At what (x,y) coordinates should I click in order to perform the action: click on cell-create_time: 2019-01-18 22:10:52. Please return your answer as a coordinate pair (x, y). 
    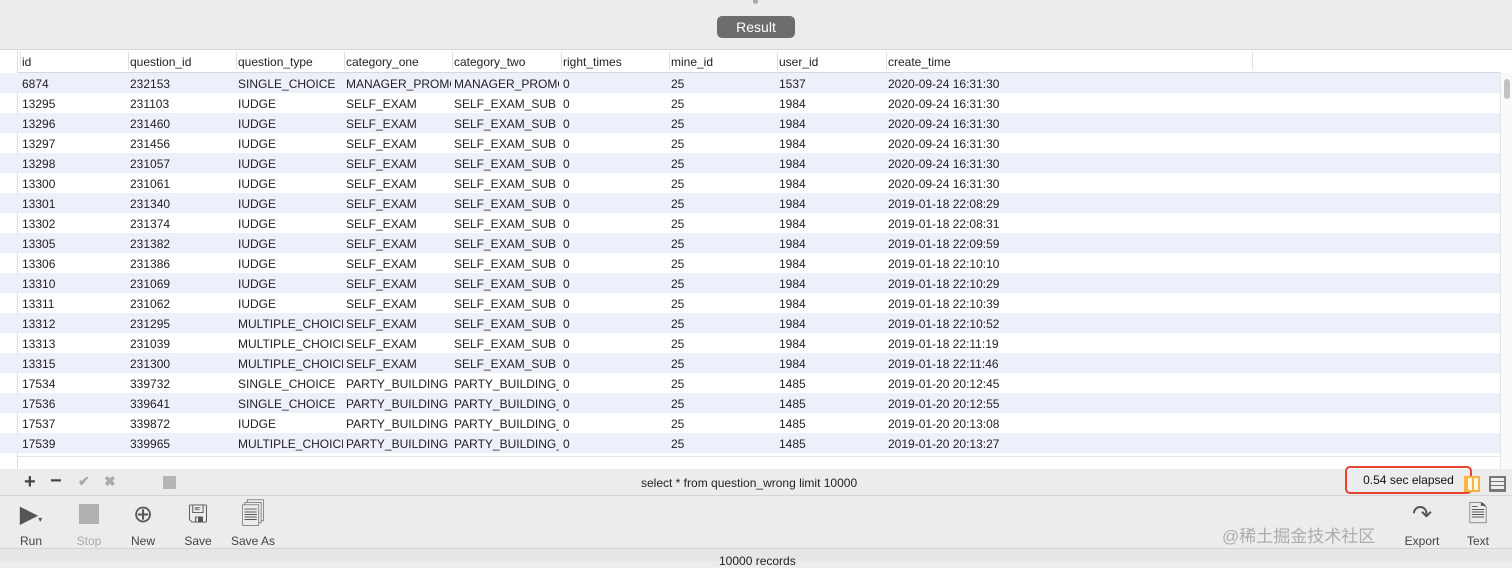
    Looking at the image, I should click on (944, 324).